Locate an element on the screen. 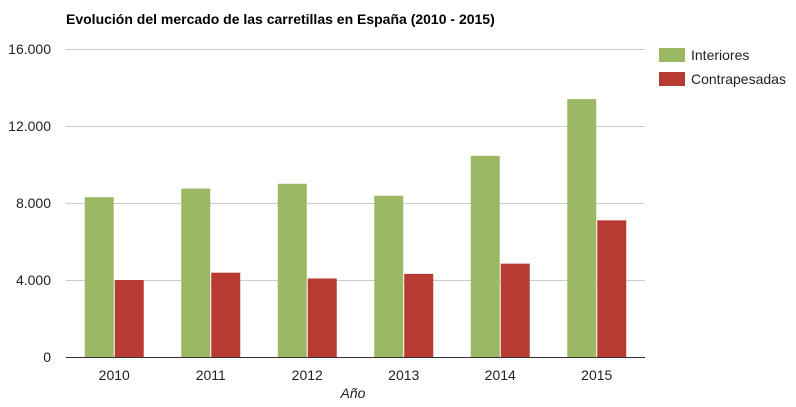 Image resolution: width=796 pixels, height=407 pixels. x-tick-label: 2012 is located at coordinates (307, 375).